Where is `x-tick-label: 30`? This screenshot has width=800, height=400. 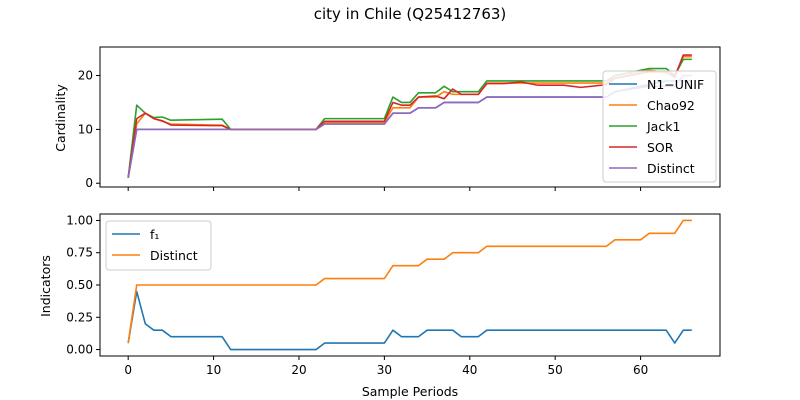
x-tick-label: 30 is located at coordinates (384, 370).